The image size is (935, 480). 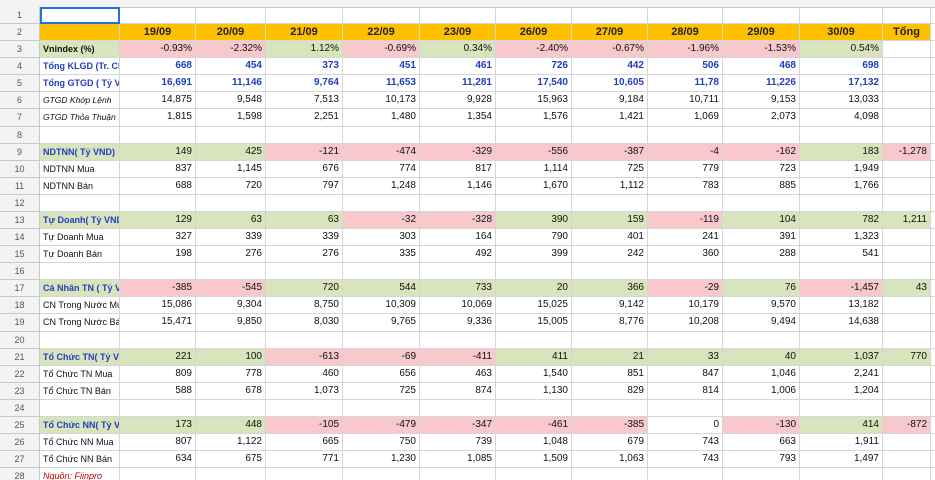 I want to click on selected-cell, so click(x=80, y=16).